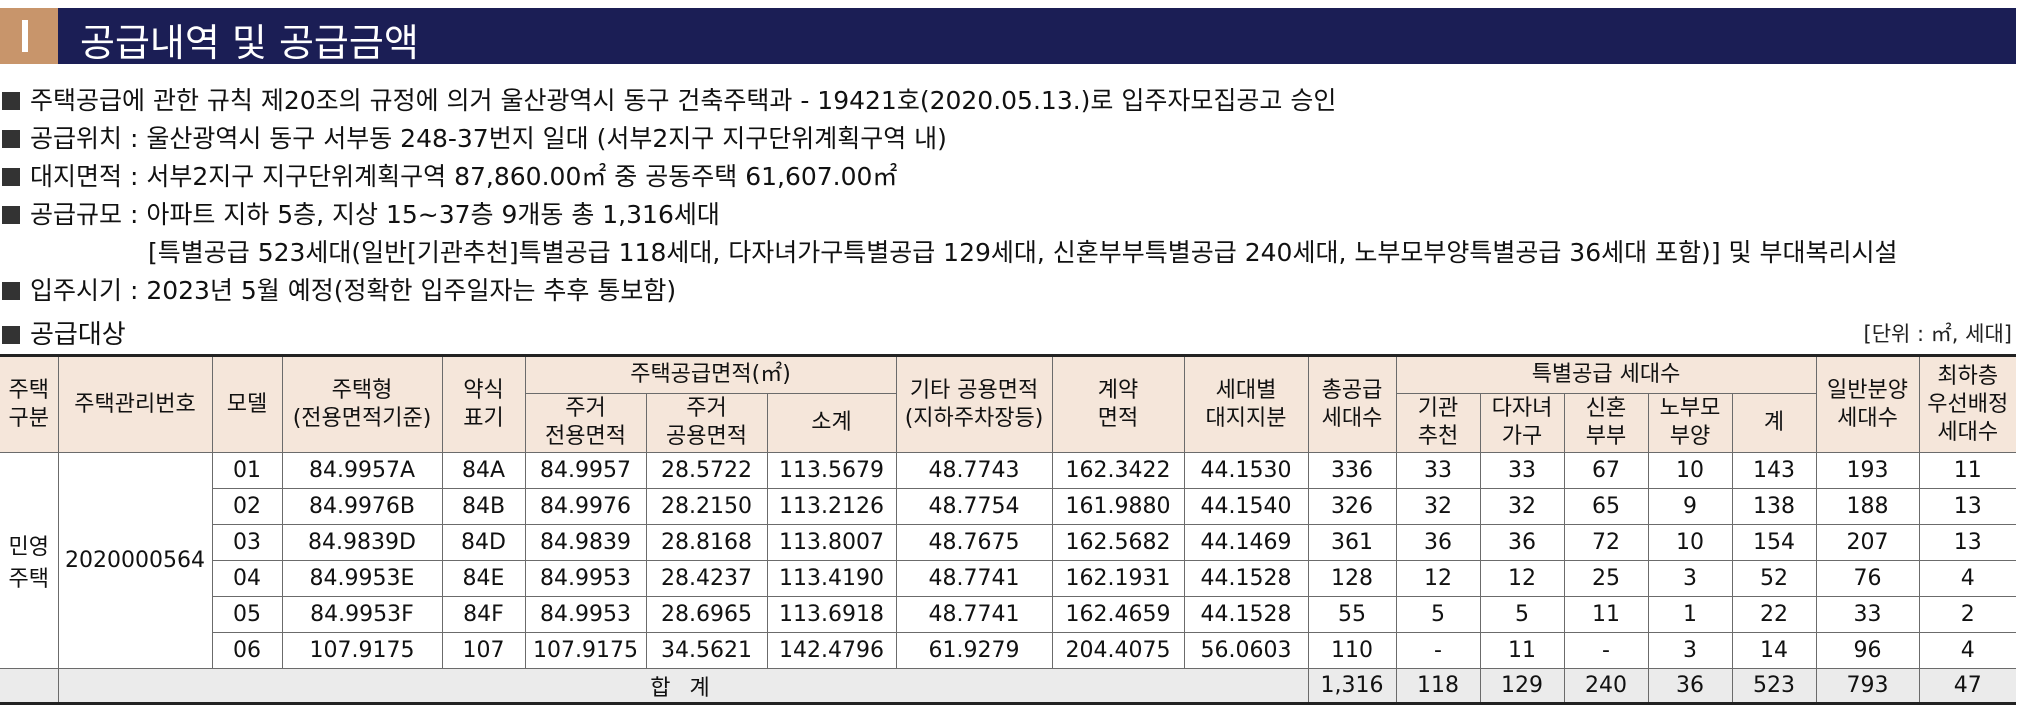  I want to click on cell-special-sum: 22, so click(1774, 614).